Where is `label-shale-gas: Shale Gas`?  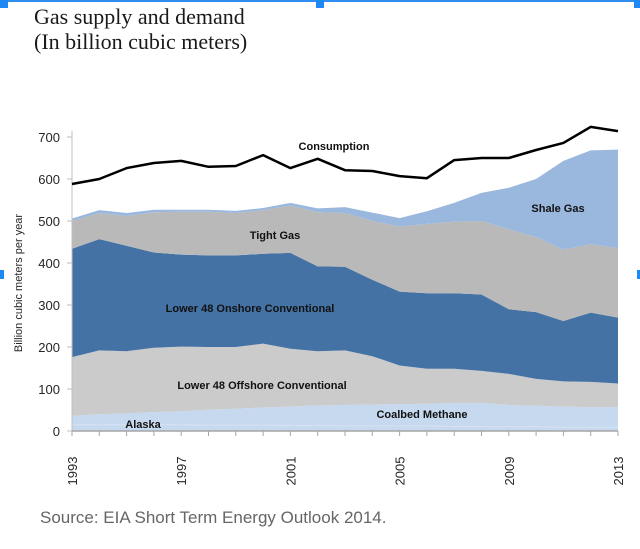 label-shale-gas: Shale Gas is located at coordinates (557, 209).